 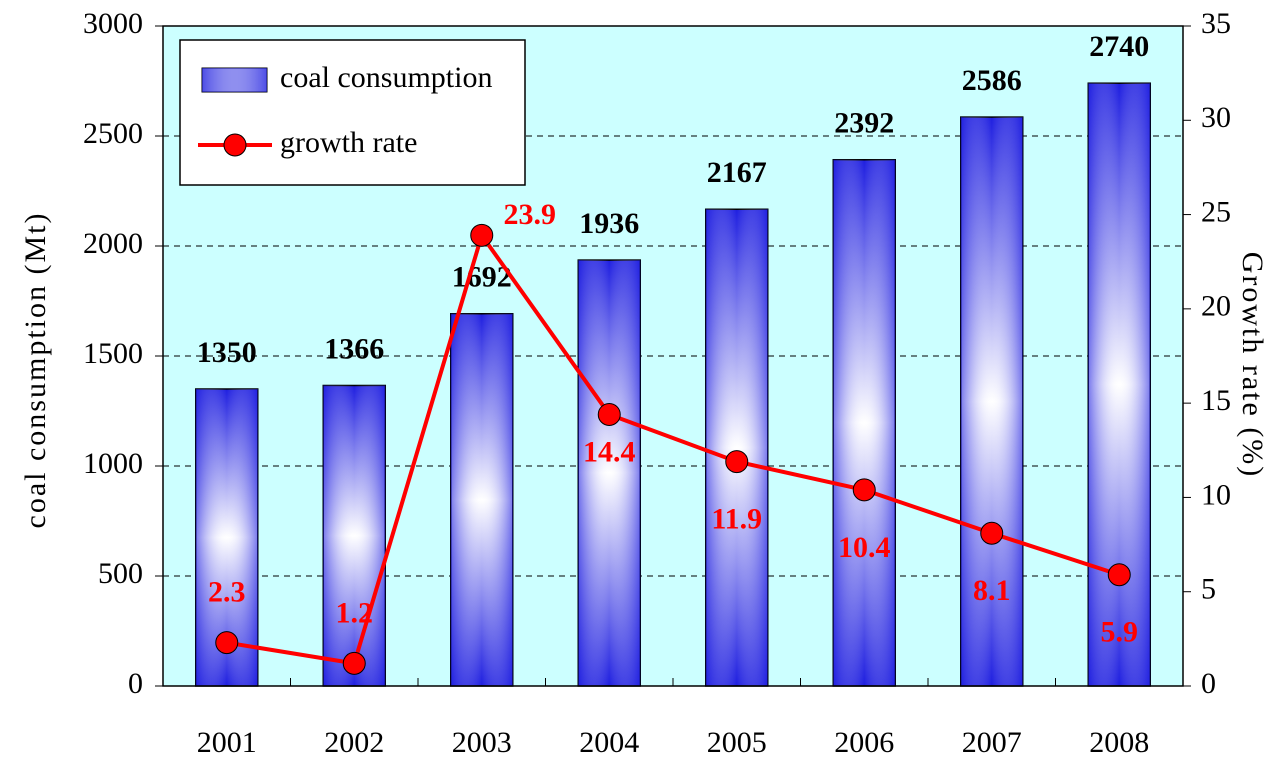 What do you see at coordinates (1208, 683) in the screenshot?
I see `y2-tick-label: 0` at bounding box center [1208, 683].